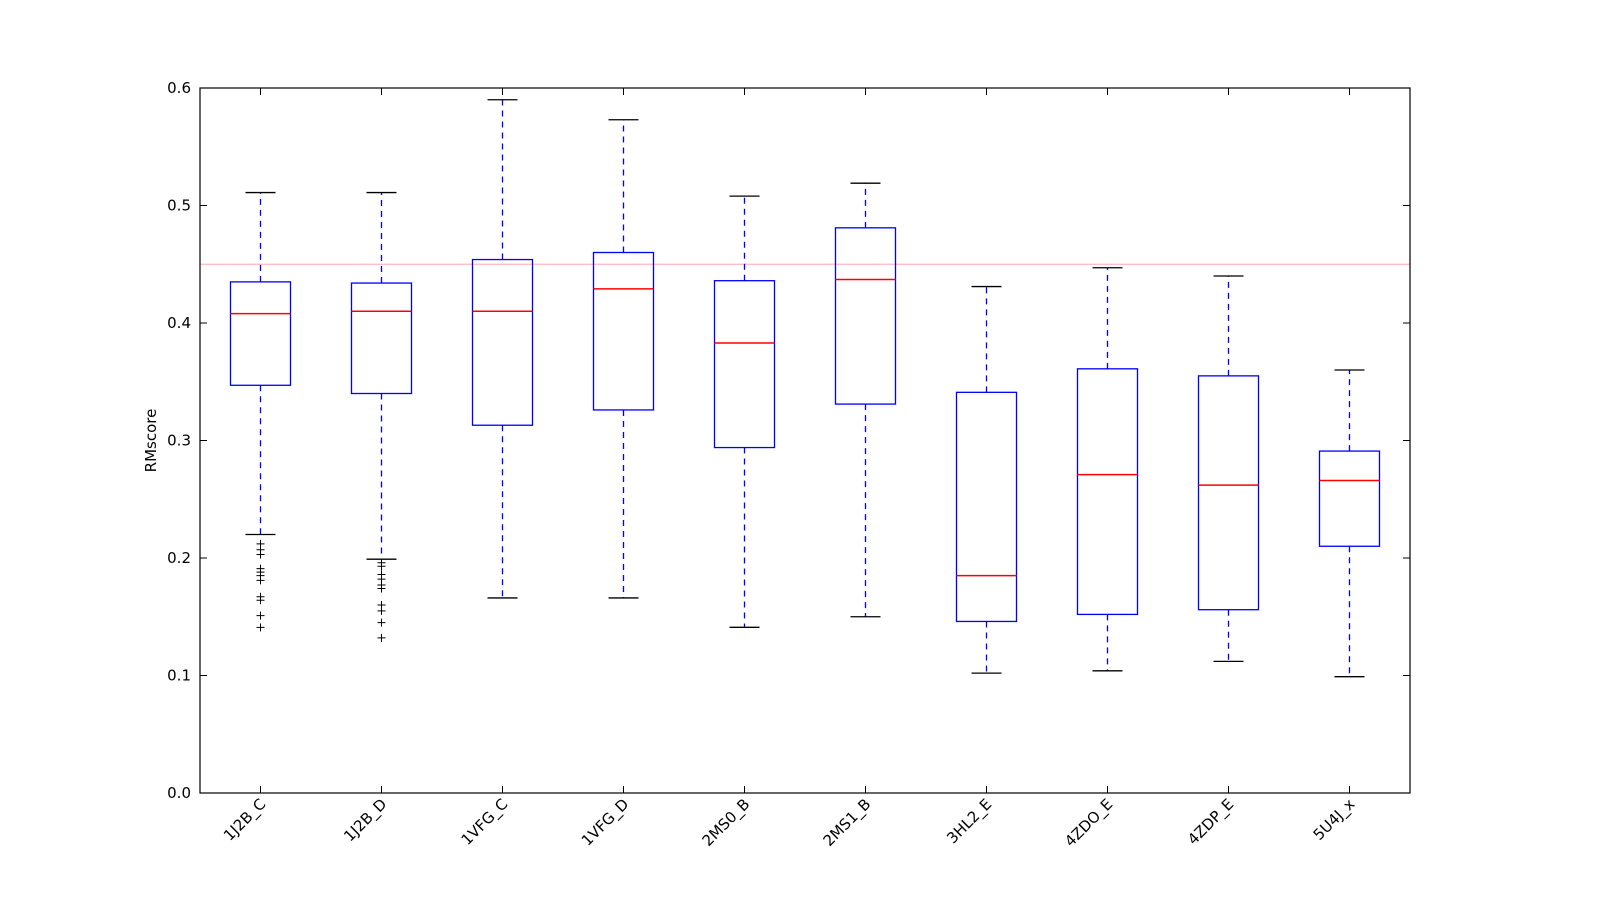 This screenshot has width=1600, height=900. I want to click on y-tick-label: 0.0, so click(179, 793).